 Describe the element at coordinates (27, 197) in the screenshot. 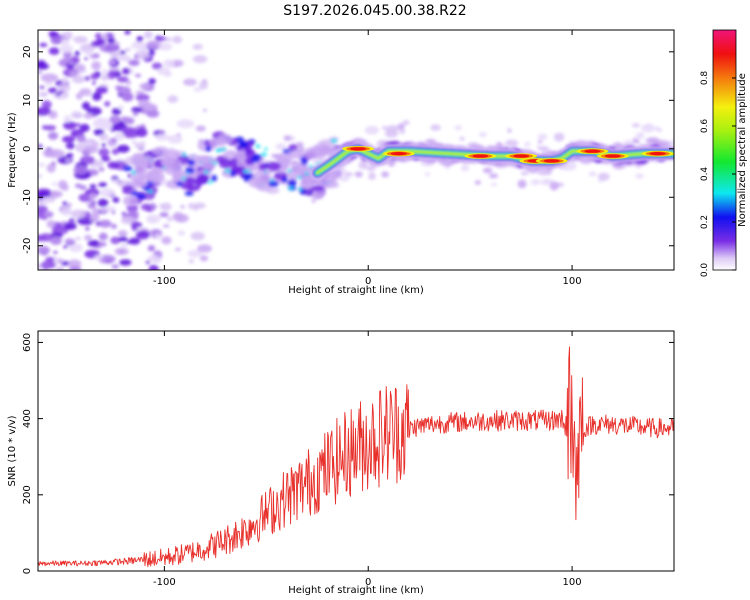

I see `spectrogram-ytick-label: -10` at that location.